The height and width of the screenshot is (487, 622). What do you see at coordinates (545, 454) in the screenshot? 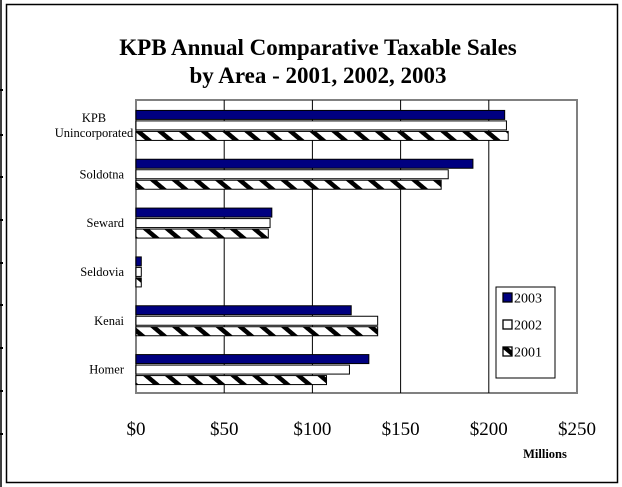
I see `x-unit-label: Millions` at bounding box center [545, 454].